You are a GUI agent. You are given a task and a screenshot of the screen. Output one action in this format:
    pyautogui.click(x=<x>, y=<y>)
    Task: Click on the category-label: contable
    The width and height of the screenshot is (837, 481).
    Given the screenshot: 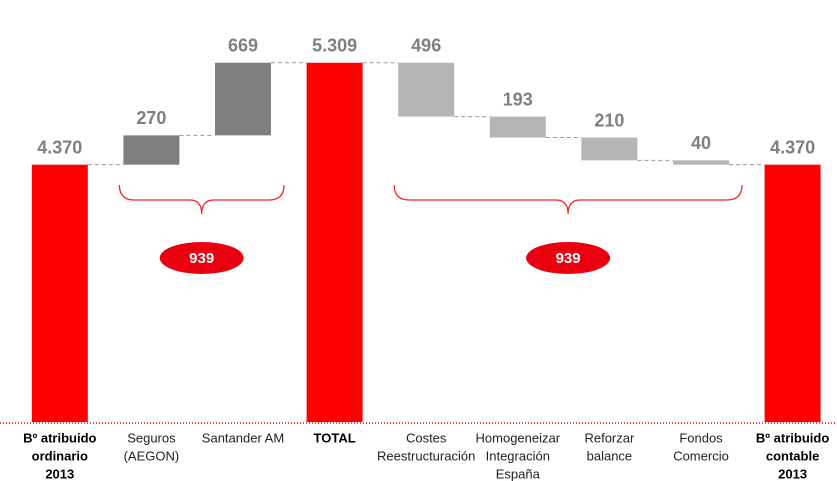 What is the action you would take?
    pyautogui.click(x=792, y=455)
    